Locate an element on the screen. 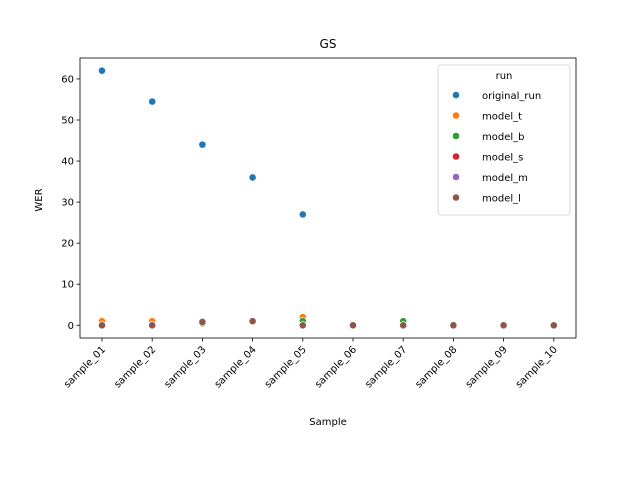 Image resolution: width=640 pixels, height=480 pixels. y-tick-label: 30 is located at coordinates (67, 203).